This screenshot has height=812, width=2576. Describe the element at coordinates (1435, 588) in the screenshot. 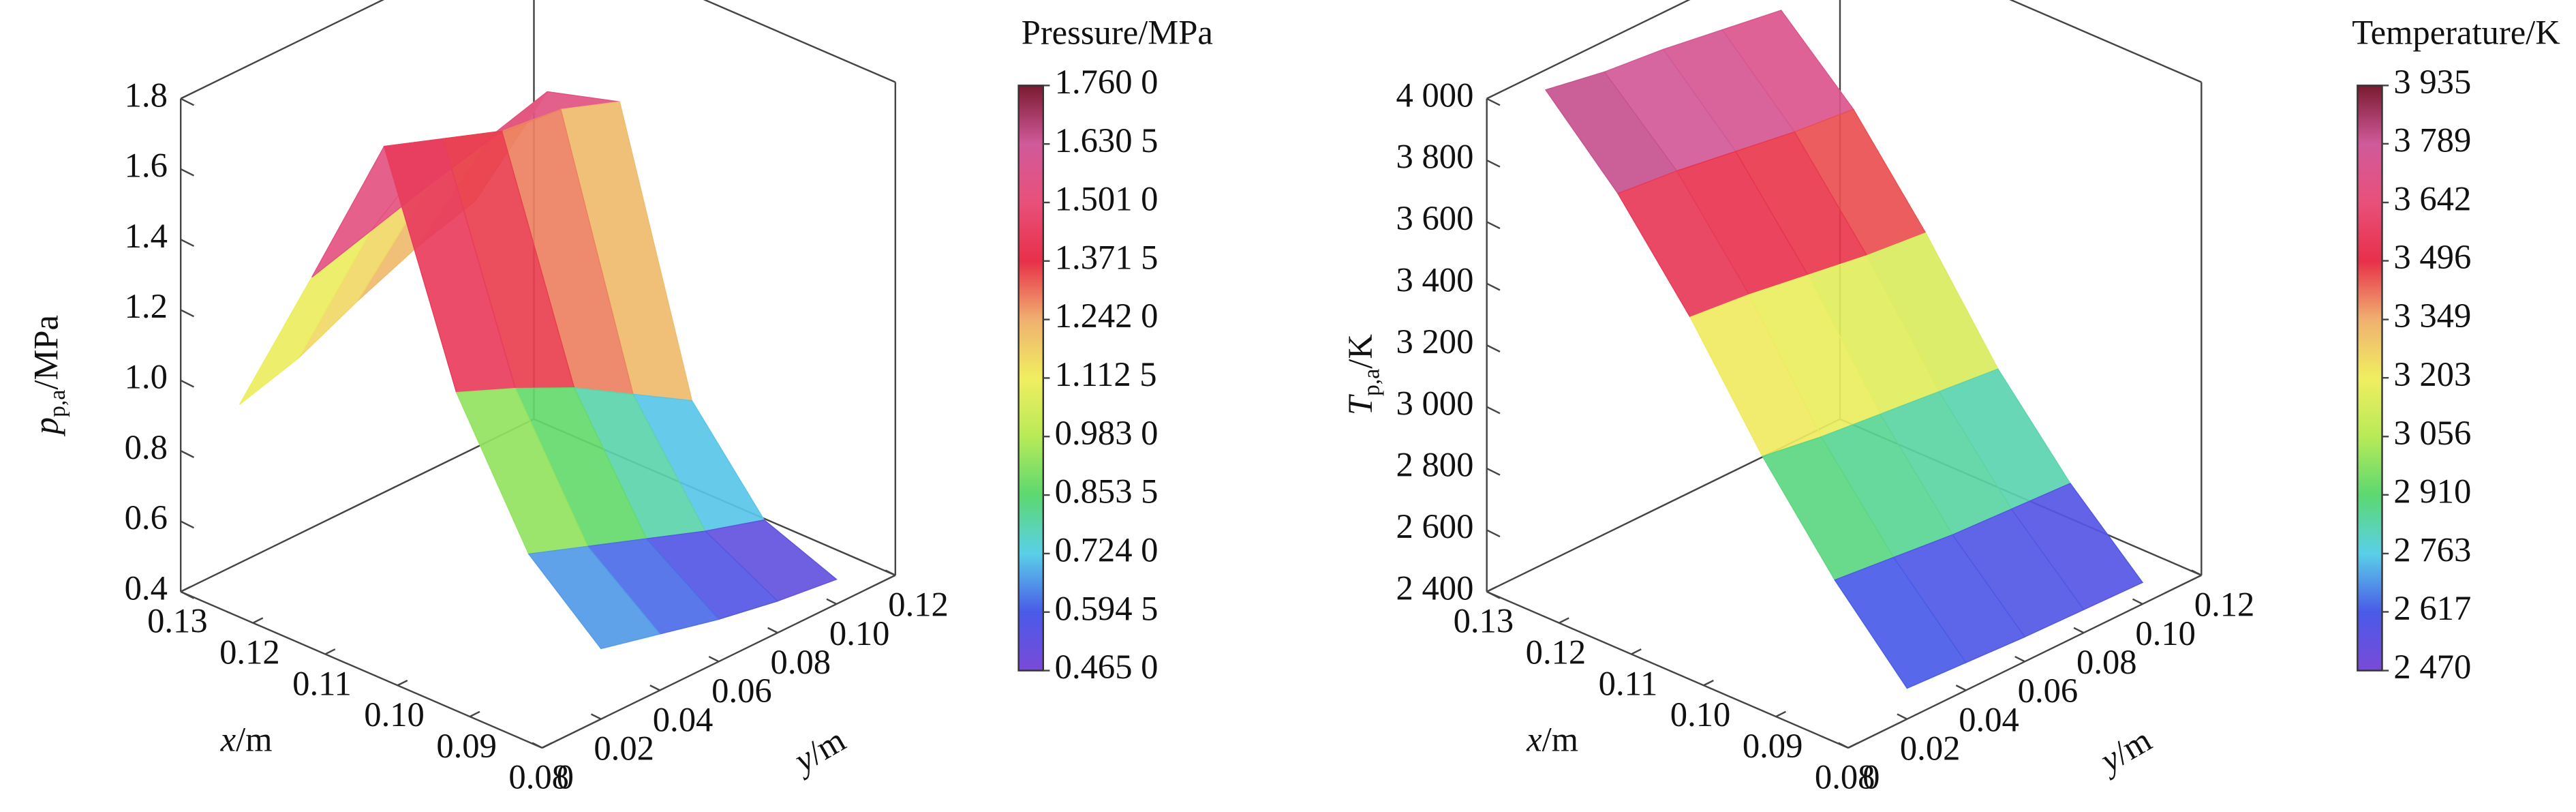

I see `z-tick-label: 2 400` at that location.